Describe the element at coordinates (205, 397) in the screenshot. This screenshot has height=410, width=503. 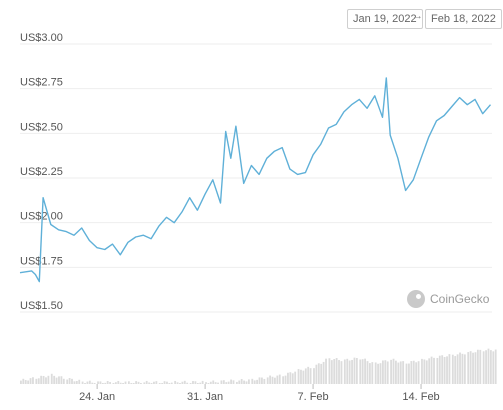
I see `x-tick-label: 31. Jan` at that location.